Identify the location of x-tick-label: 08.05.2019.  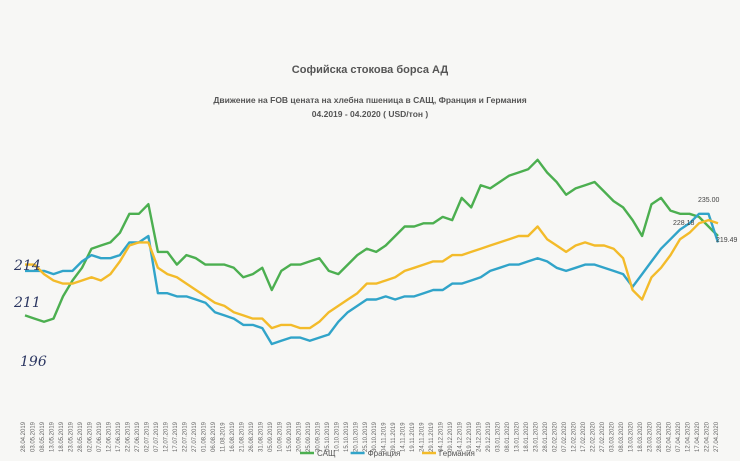
(43, 436).